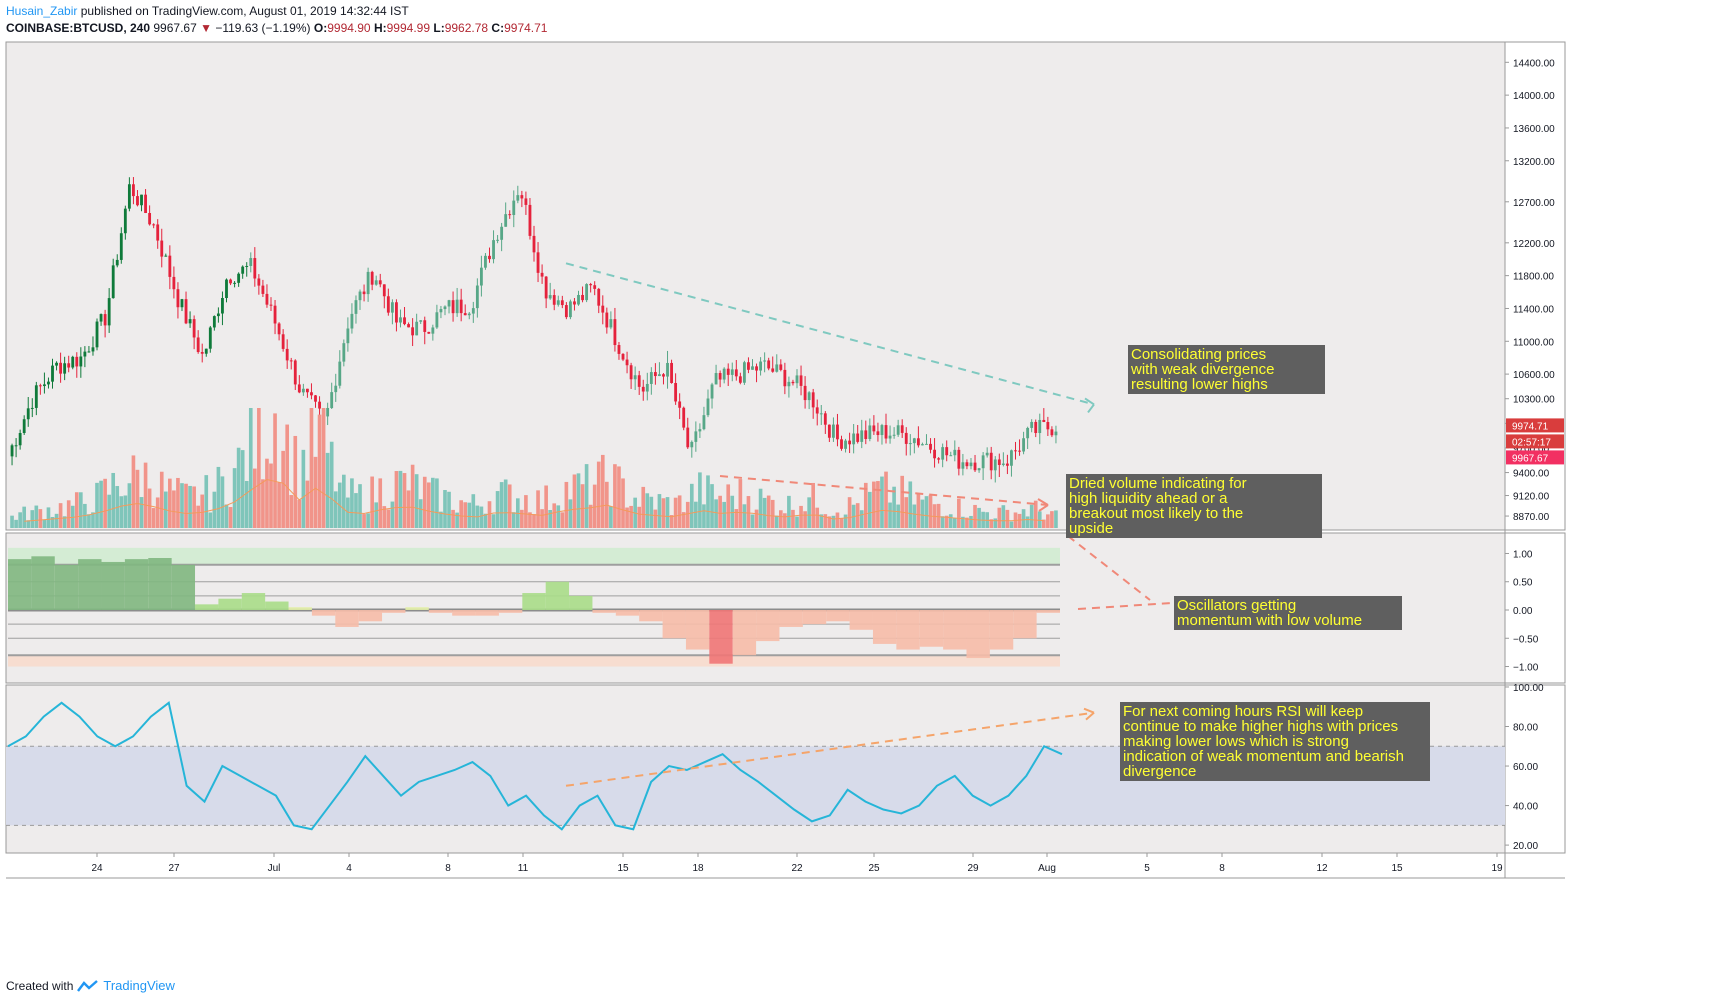  I want to click on rsi-annotation-line: indication of weak momentum and bearish, so click(1263, 756).